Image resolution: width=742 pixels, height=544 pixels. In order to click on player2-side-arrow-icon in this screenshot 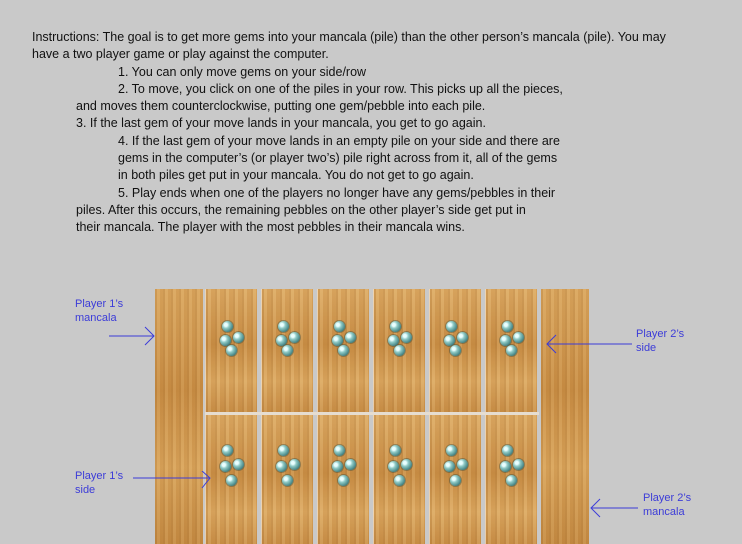, I will do `click(589, 344)`.